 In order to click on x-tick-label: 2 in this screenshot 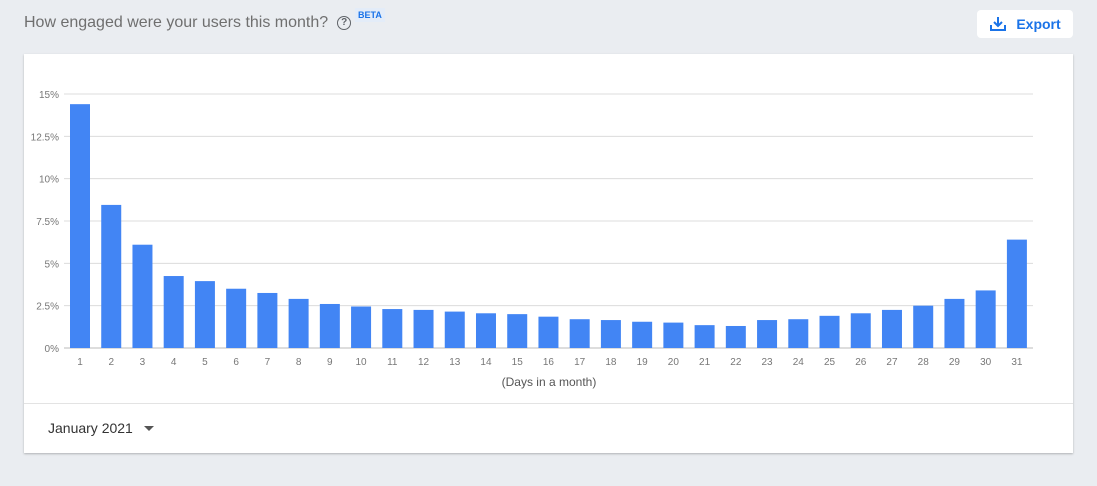, I will do `click(111, 362)`.